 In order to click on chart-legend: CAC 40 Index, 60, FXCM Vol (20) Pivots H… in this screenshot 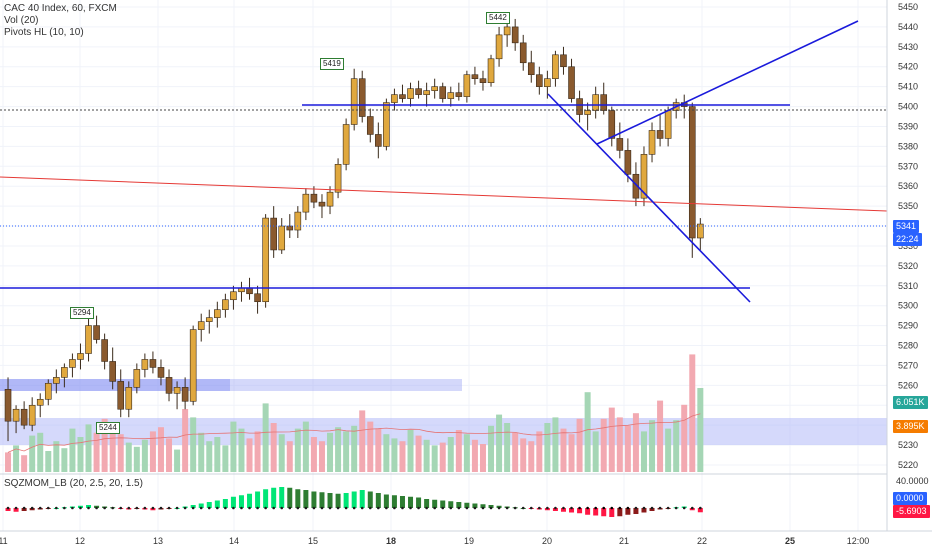, I will do `click(60, 21)`.